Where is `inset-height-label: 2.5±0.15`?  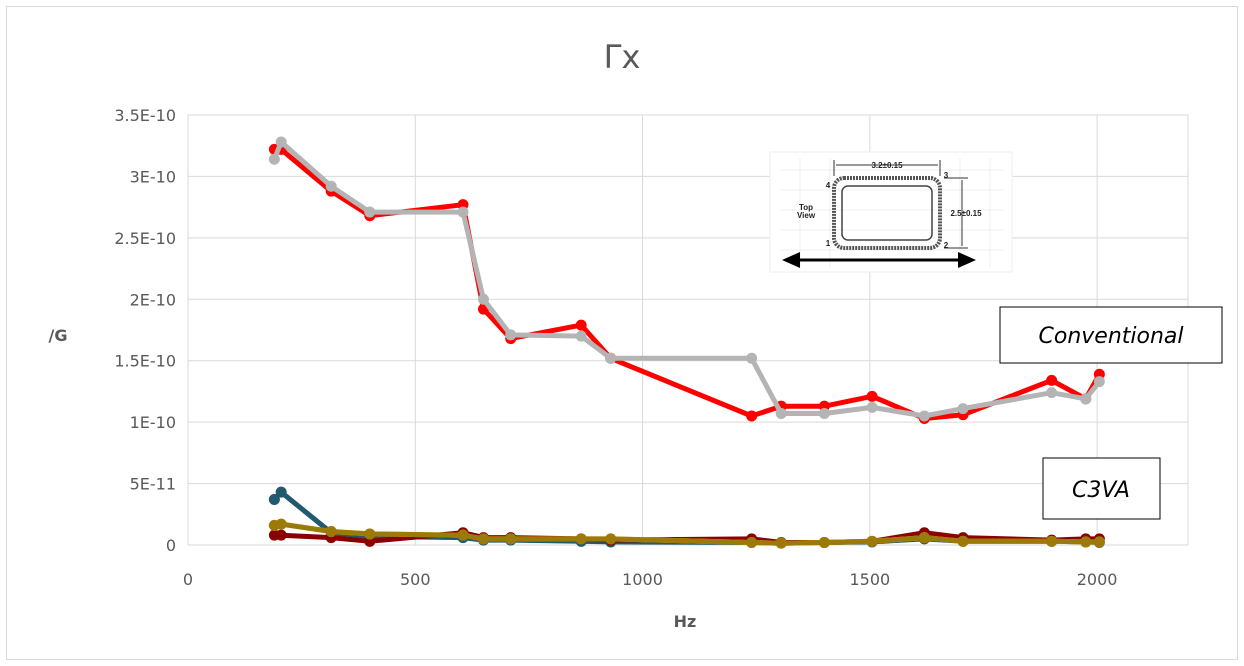
inset-height-label: 2.5±0.15 is located at coordinates (966, 213).